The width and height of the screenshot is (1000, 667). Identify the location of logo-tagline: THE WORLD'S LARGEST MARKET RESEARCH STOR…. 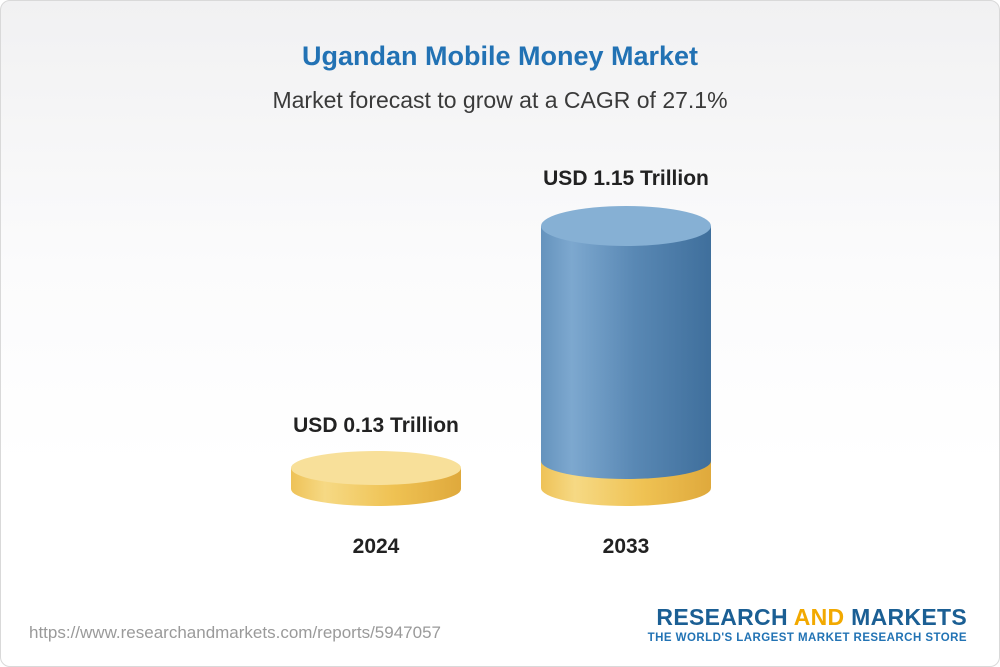
(807, 638).